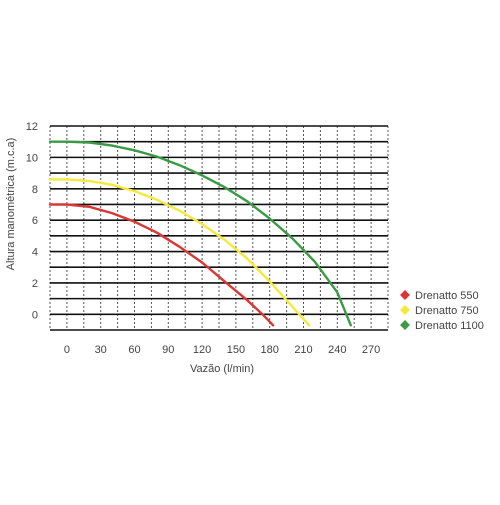  I want to click on series-line, so click(161, 265).